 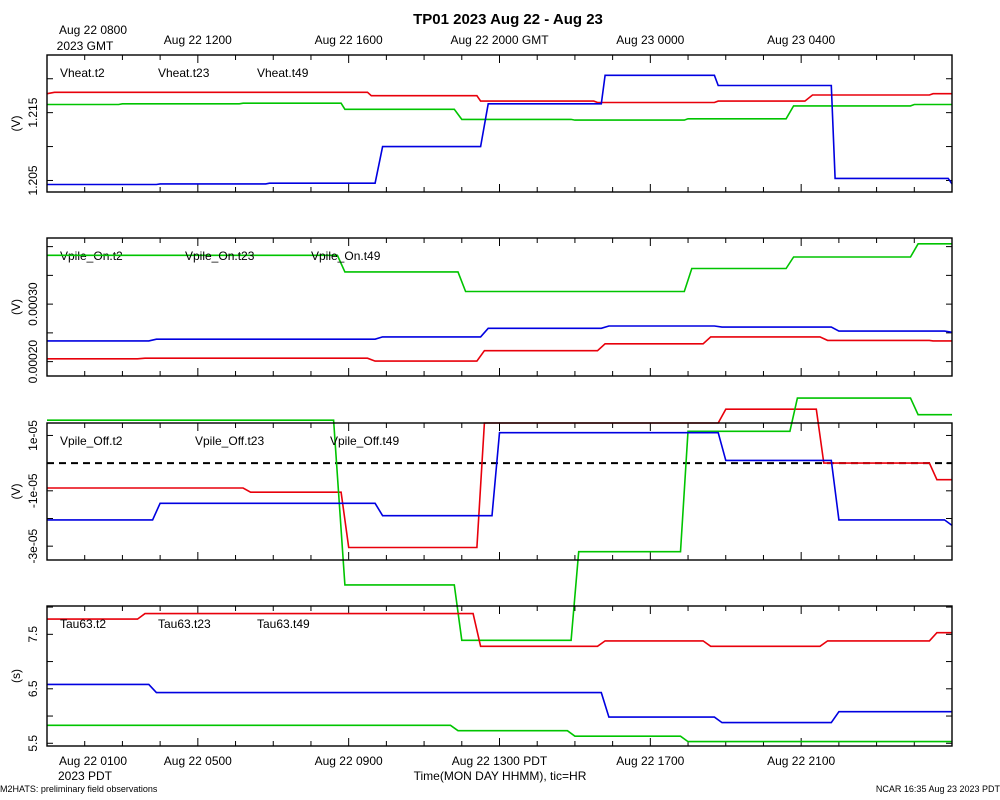 I want to click on y-tick-label: -3e-05, so click(x=33, y=545).